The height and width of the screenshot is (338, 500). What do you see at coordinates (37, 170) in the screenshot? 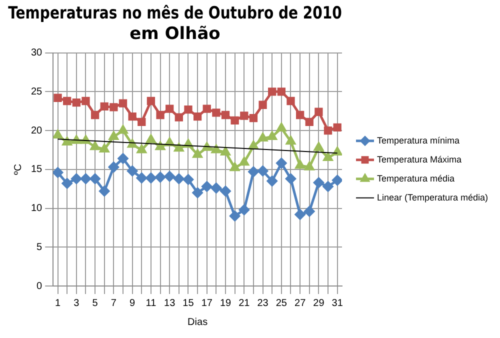
I see `y-tick-label: 15` at bounding box center [37, 170].